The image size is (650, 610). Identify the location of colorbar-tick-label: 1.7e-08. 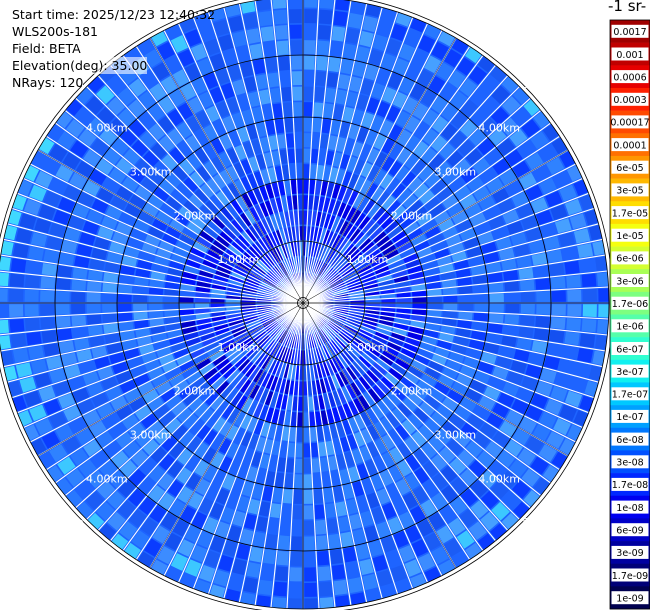
(630, 485).